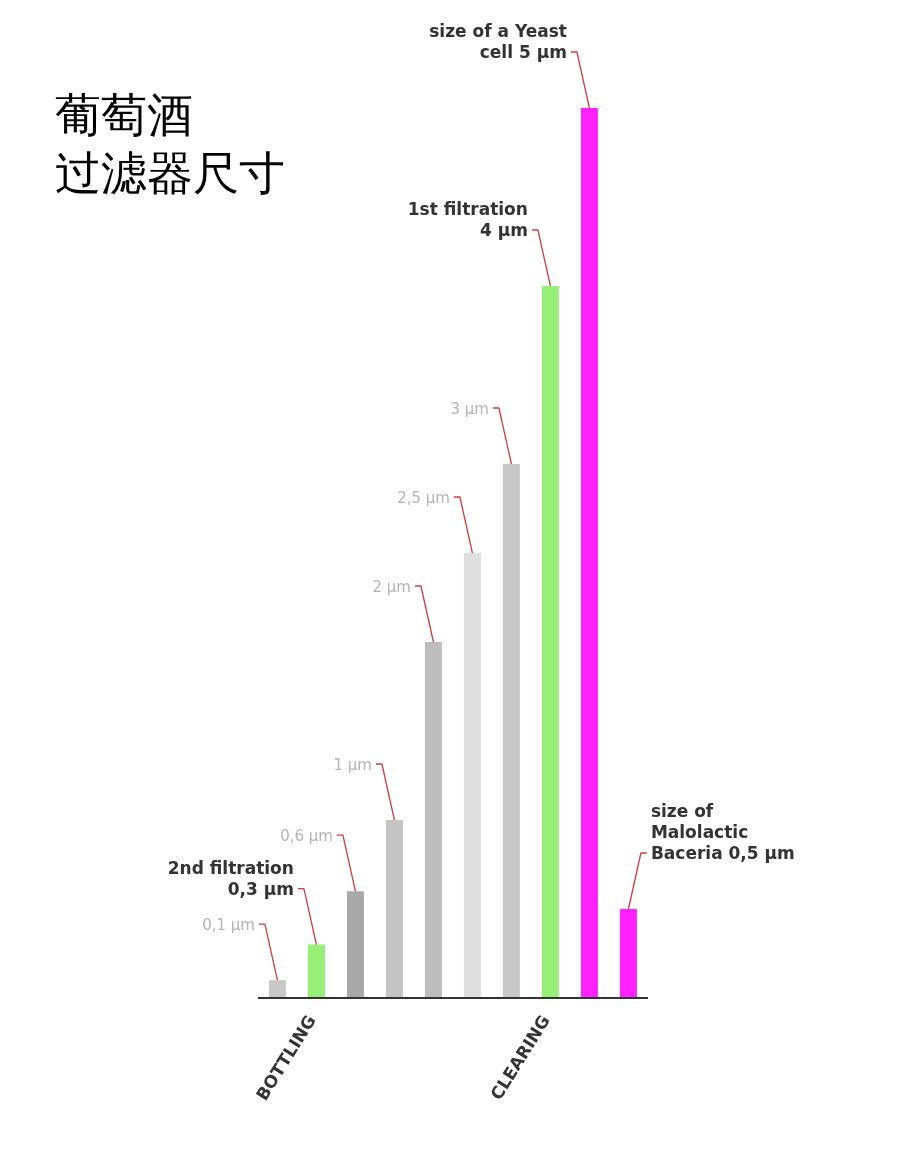 This screenshot has height=1159, width=900. Describe the element at coordinates (230, 878) in the screenshot. I see `data-label: 2nd filtration 0,3 µm` at that location.